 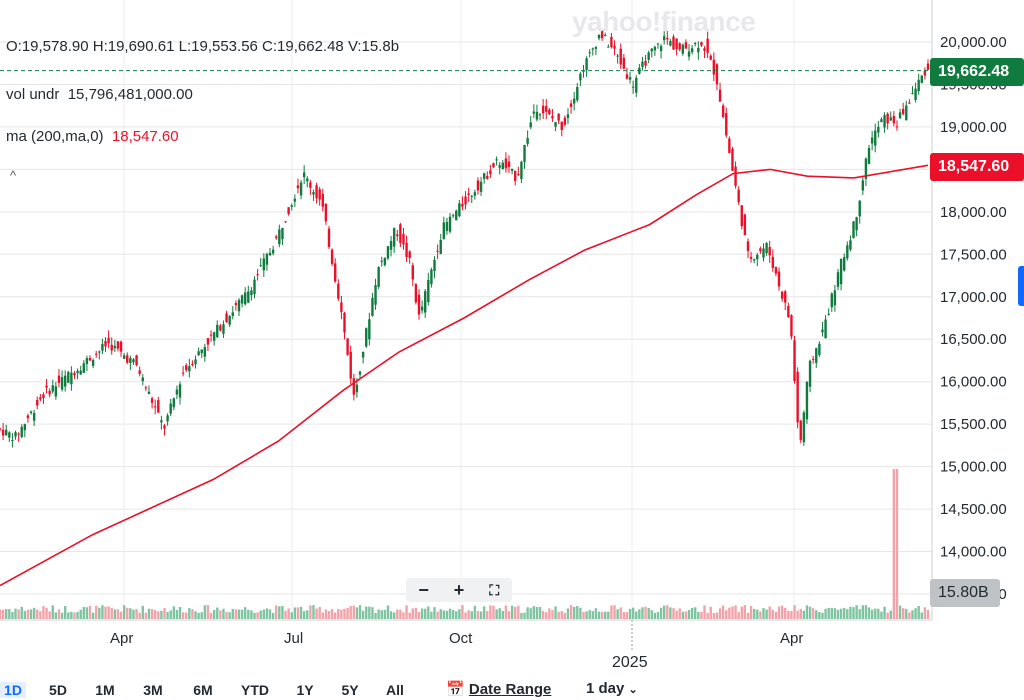 What do you see at coordinates (13, 175) in the screenshot?
I see `collapse-indicators-icon: ^` at bounding box center [13, 175].